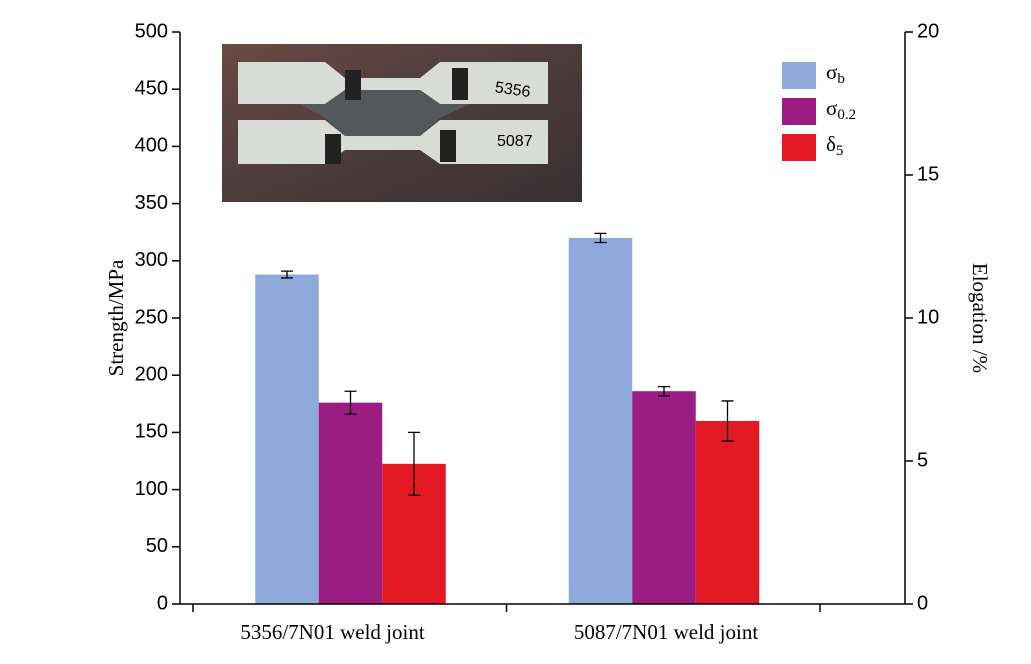  I want to click on y2-axis-label: Elogation /%, so click(980, 318).